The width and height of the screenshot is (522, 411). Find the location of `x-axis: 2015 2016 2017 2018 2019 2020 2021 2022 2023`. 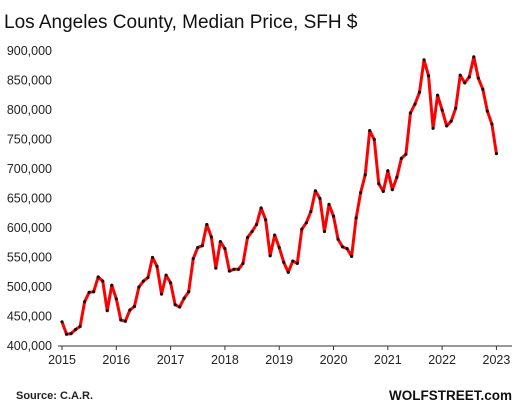

x-axis: 2015 2016 2017 2018 2019 2020 2021 2022 2023 is located at coordinates (279, 356).